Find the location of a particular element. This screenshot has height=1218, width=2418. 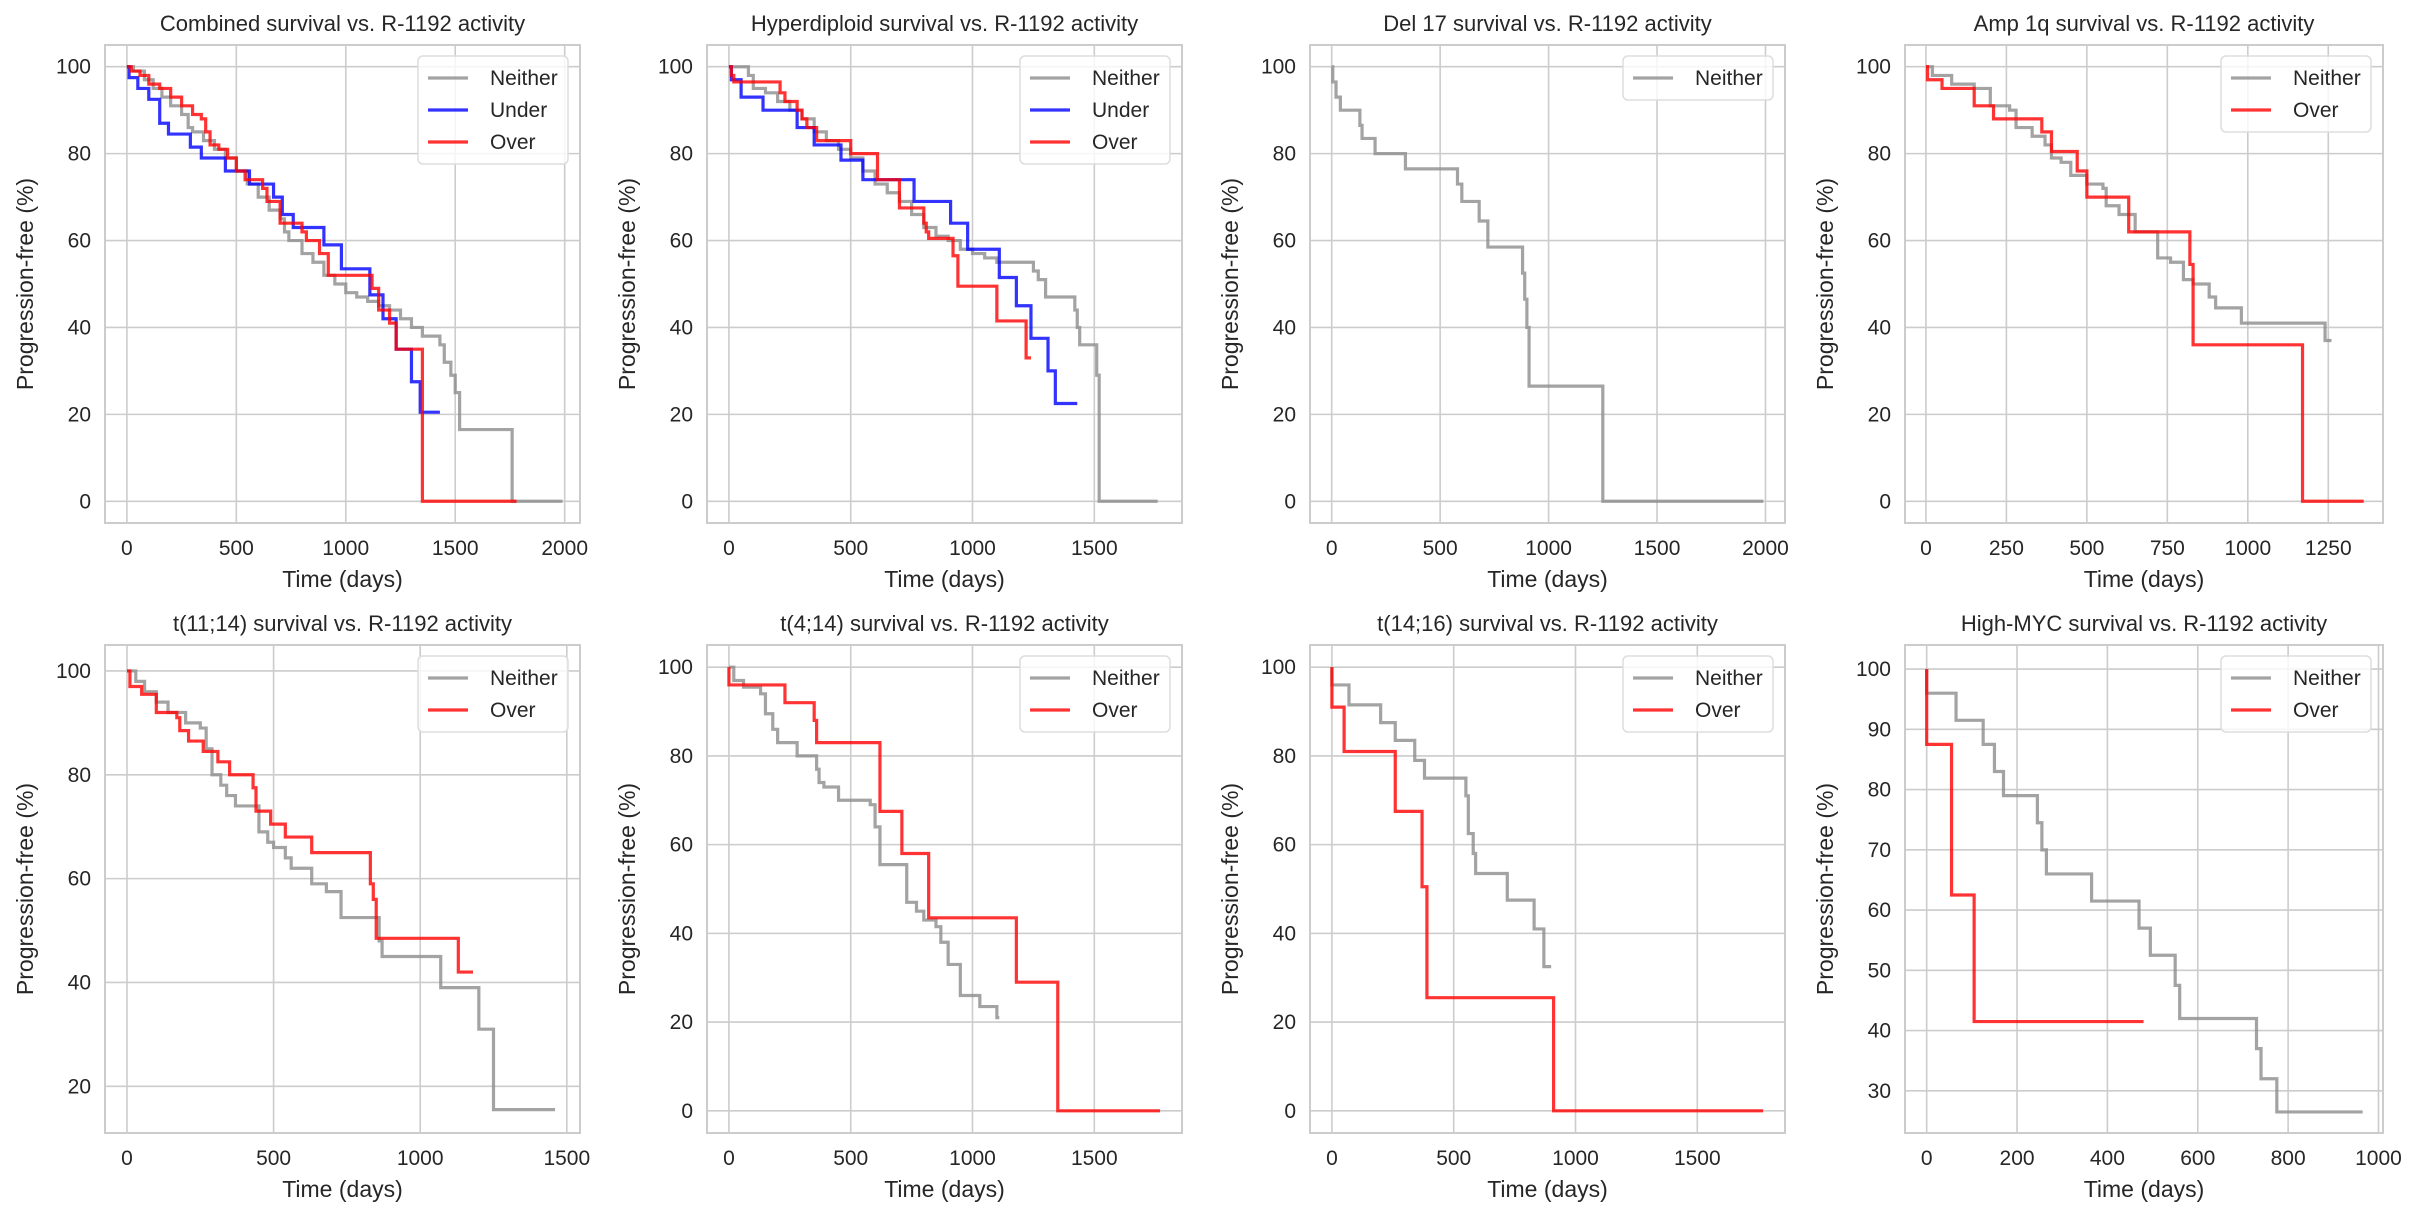

y-tick-label: 70 is located at coordinates (1879, 850).